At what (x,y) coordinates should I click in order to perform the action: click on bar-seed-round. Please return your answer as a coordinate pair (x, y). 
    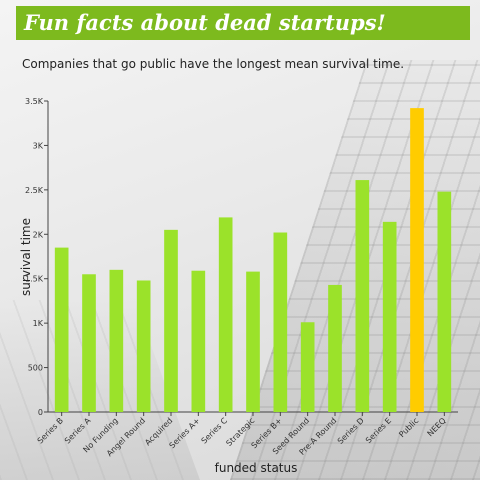
    Looking at the image, I should click on (307, 367).